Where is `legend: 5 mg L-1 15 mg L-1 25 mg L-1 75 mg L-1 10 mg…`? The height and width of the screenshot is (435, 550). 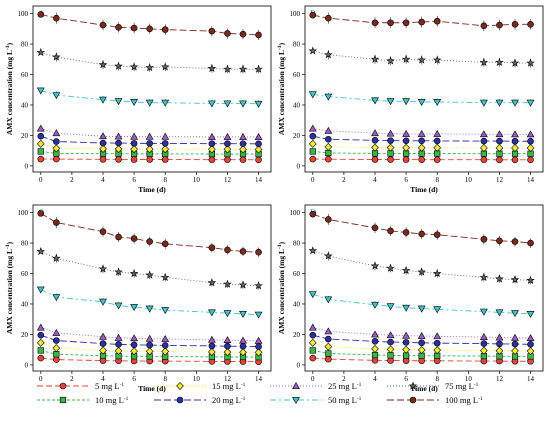 legend: 5 mg L-1 15 mg L-1 25 mg L-1 75 mg L-1 10 mg… is located at coordinates (260, 393).